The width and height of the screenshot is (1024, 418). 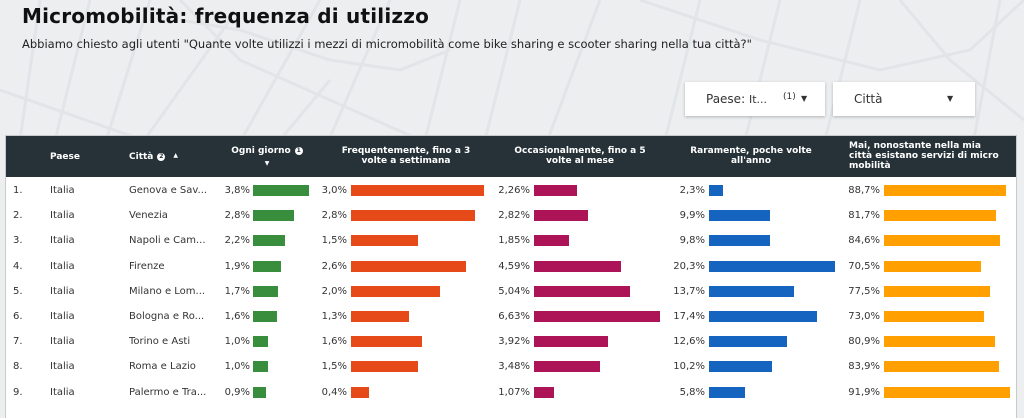 I want to click on cell-mai-value: 88,7%, so click(x=864, y=190).